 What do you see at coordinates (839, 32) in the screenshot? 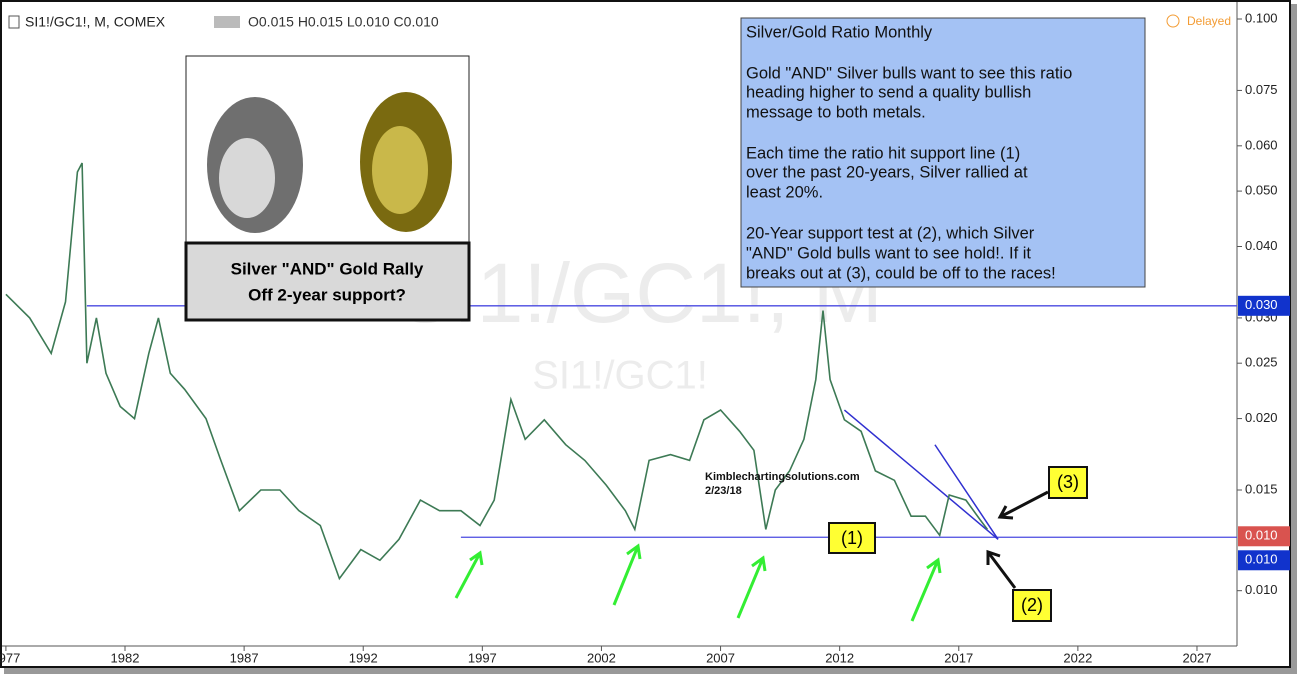
I see `note-line: Silver/Gold Ratio Monthly` at bounding box center [839, 32].